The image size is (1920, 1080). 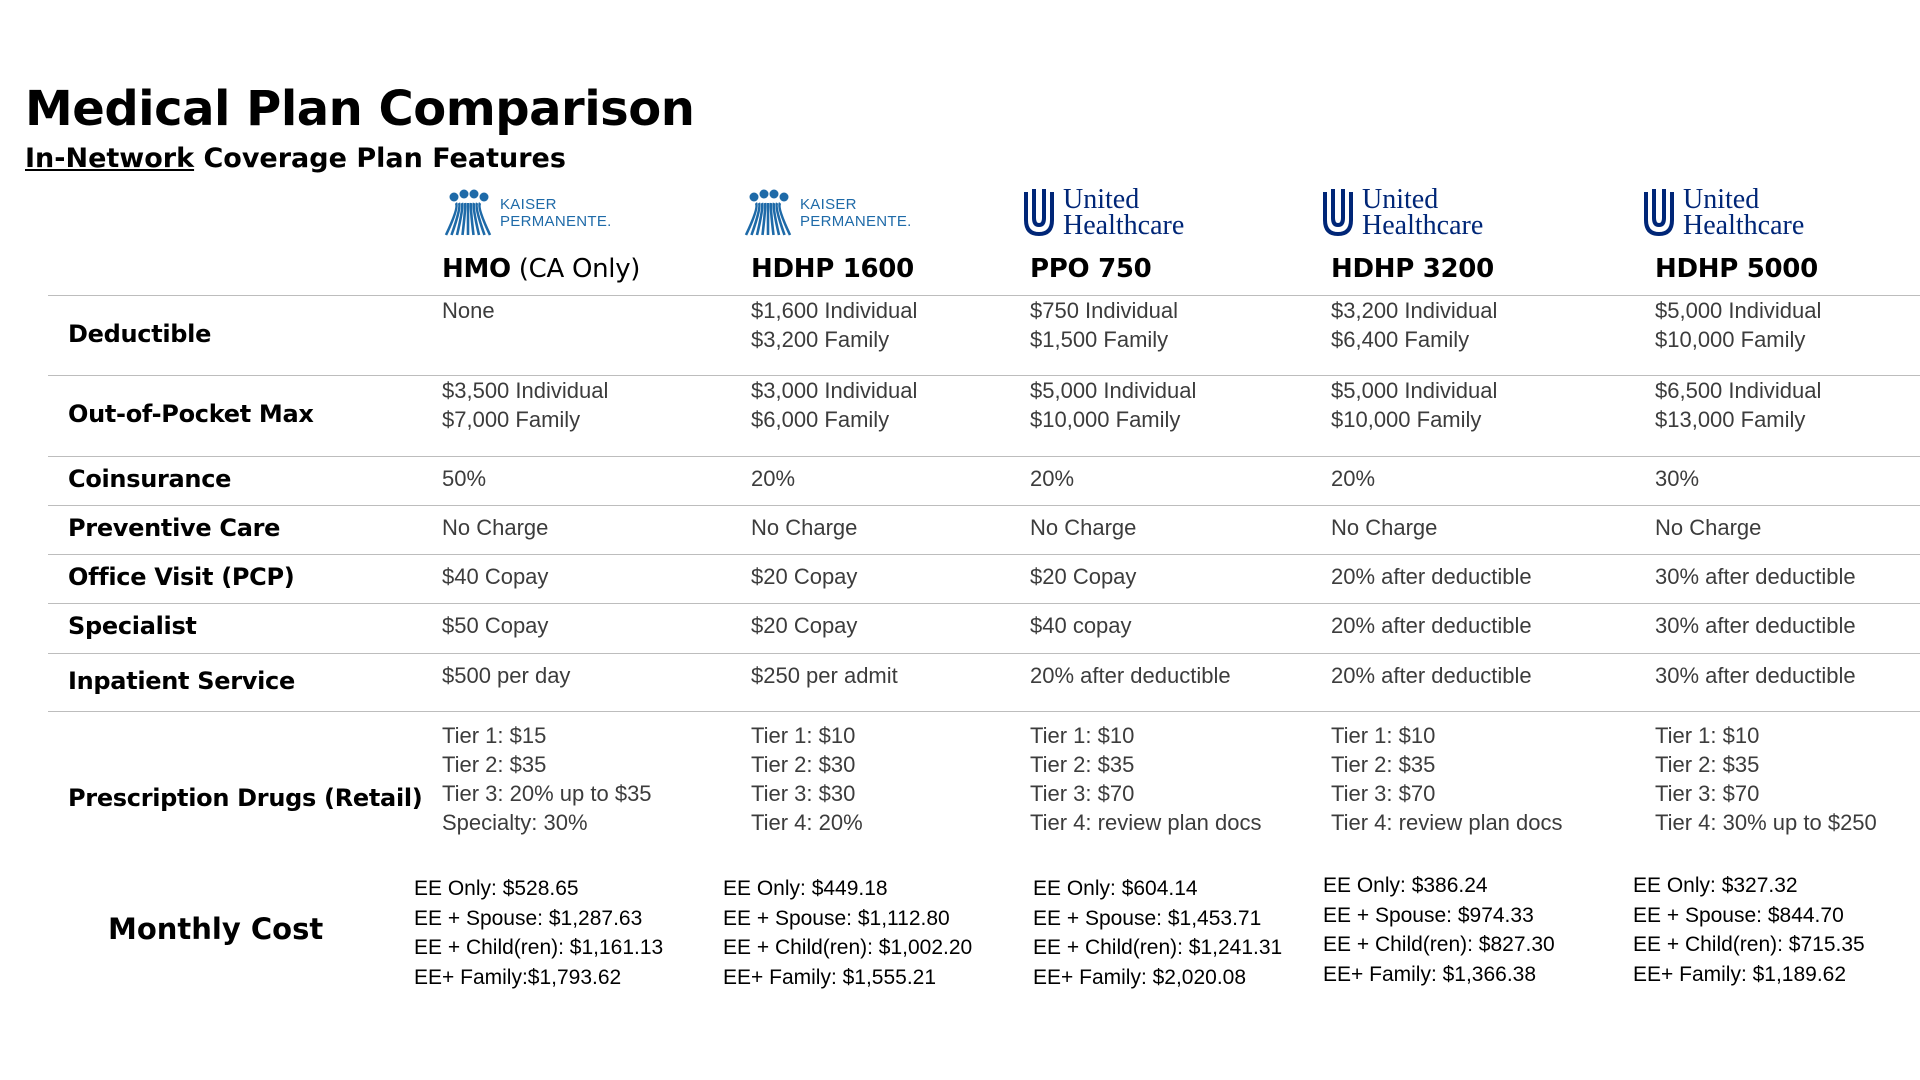 I want to click on table-cell: 50%, so click(x=464, y=478).